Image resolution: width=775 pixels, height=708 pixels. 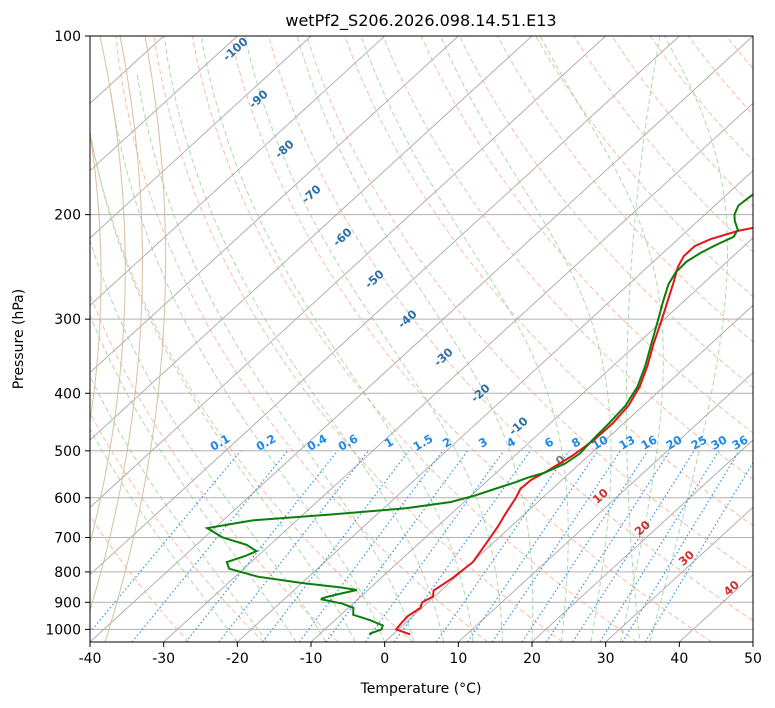 I want to click on y-tick-label: 500, so click(x=67, y=452).